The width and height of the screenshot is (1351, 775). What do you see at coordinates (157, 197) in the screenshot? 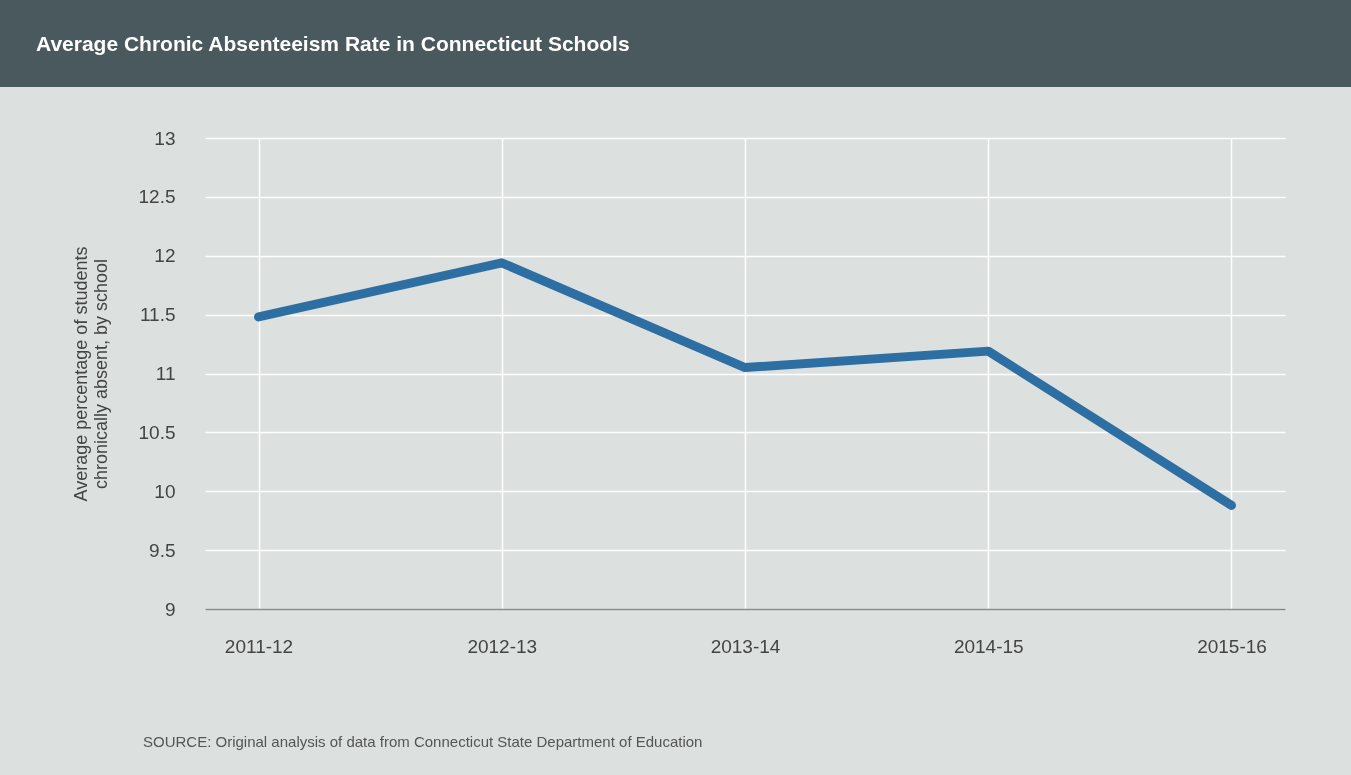
I see `y-tick-label: 12.5` at bounding box center [157, 197].